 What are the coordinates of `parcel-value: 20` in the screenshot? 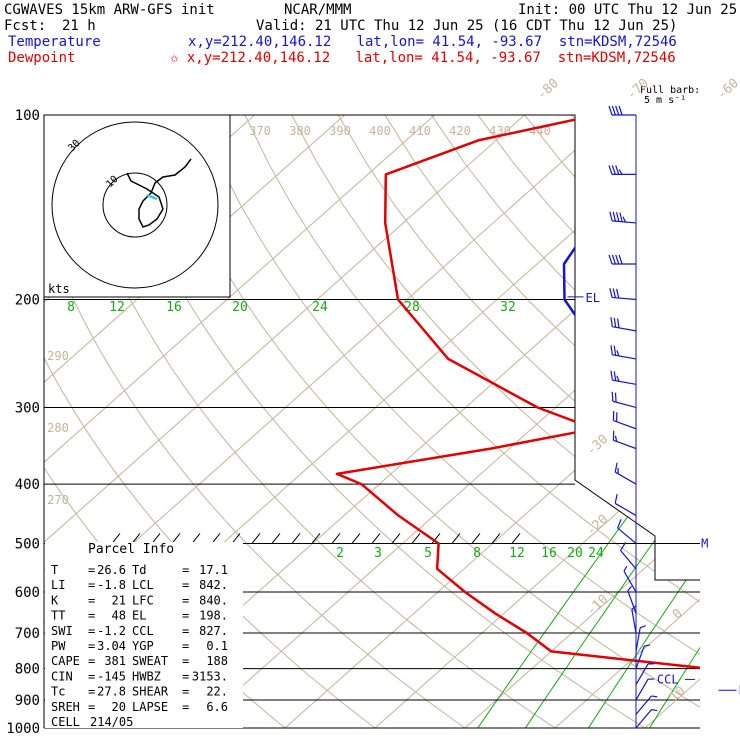 It's located at (119, 707).